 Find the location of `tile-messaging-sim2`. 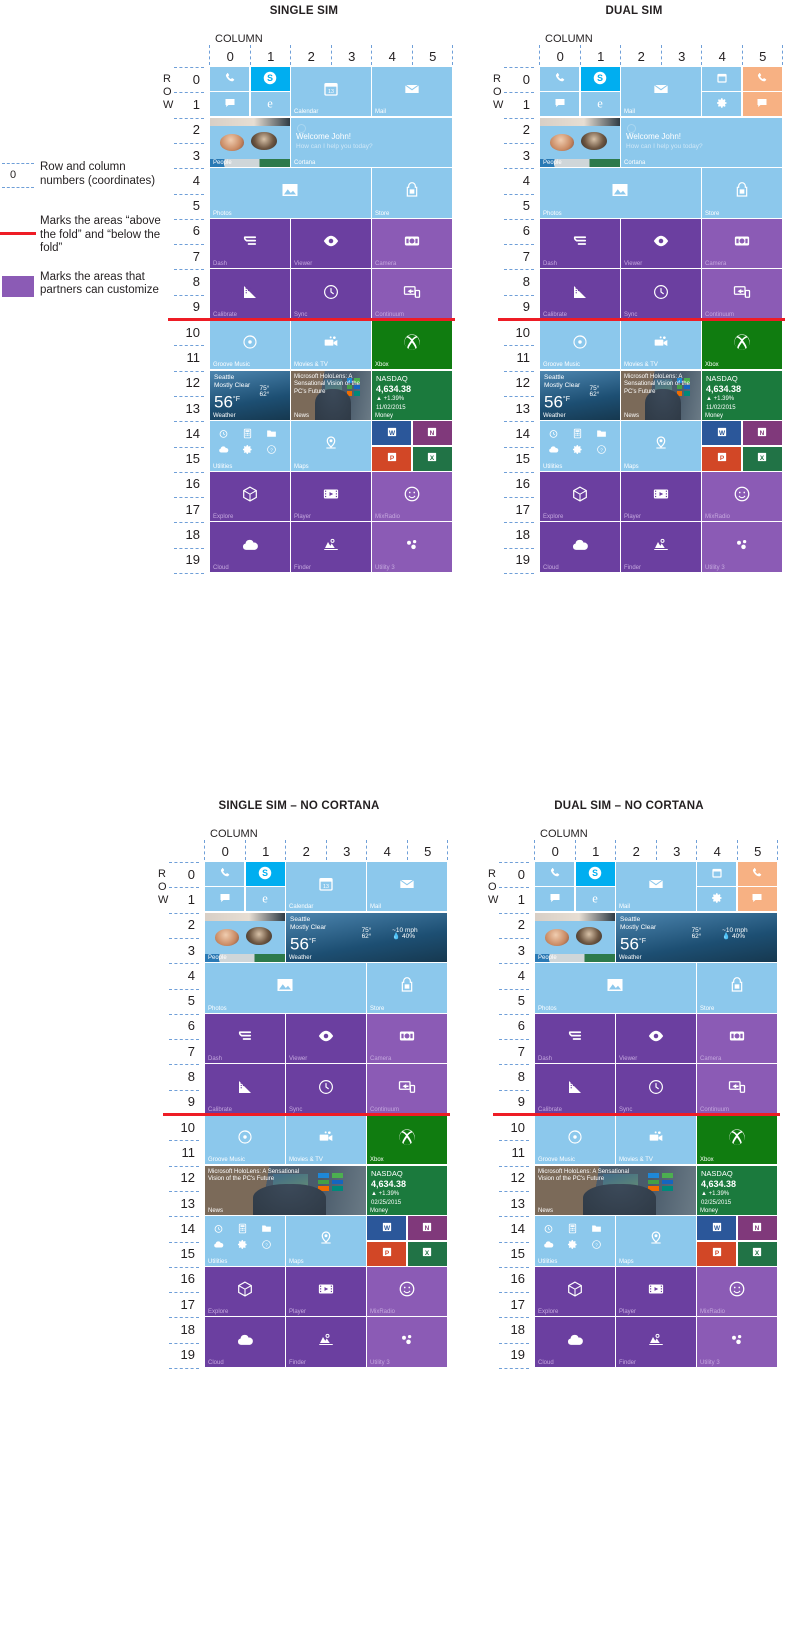

tile-messaging-sim2 is located at coordinates (757, 899).